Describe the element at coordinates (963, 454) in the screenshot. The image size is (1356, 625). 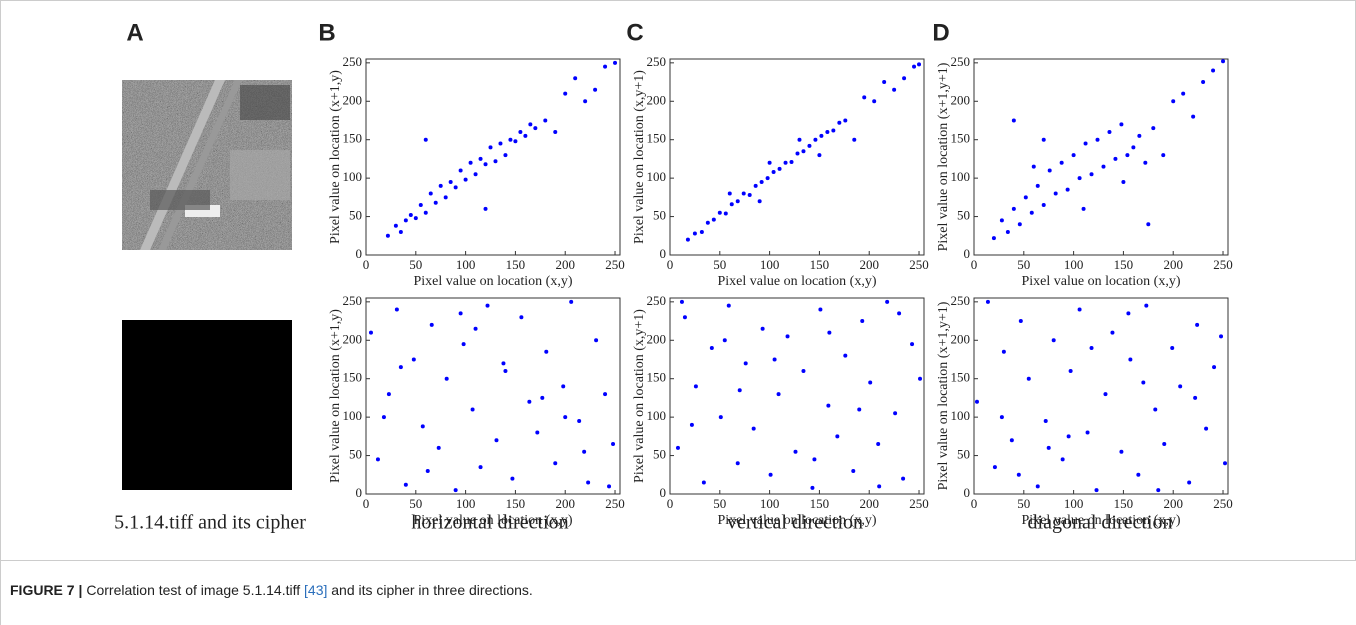
I see `y-tick-label: 50` at that location.